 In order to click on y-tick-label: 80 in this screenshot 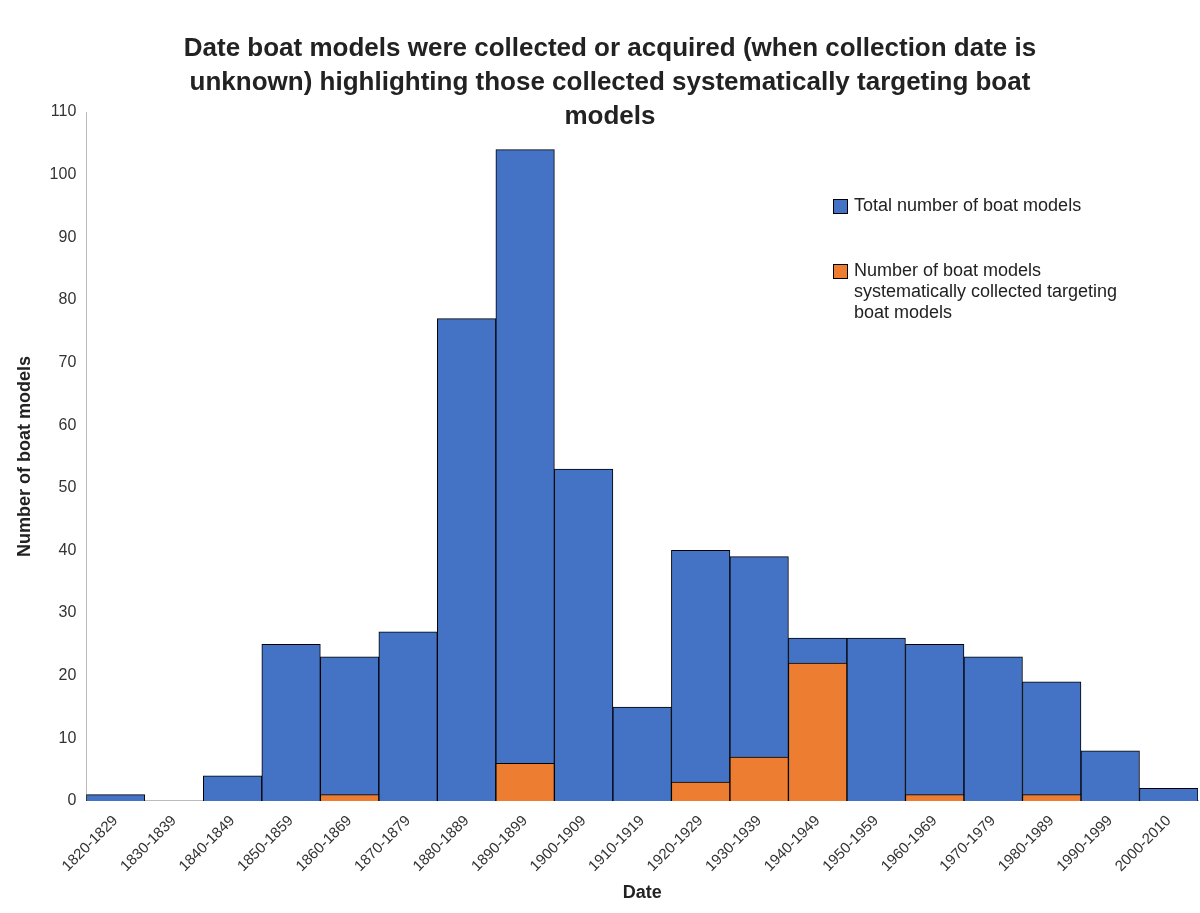, I will do `click(67, 299)`.